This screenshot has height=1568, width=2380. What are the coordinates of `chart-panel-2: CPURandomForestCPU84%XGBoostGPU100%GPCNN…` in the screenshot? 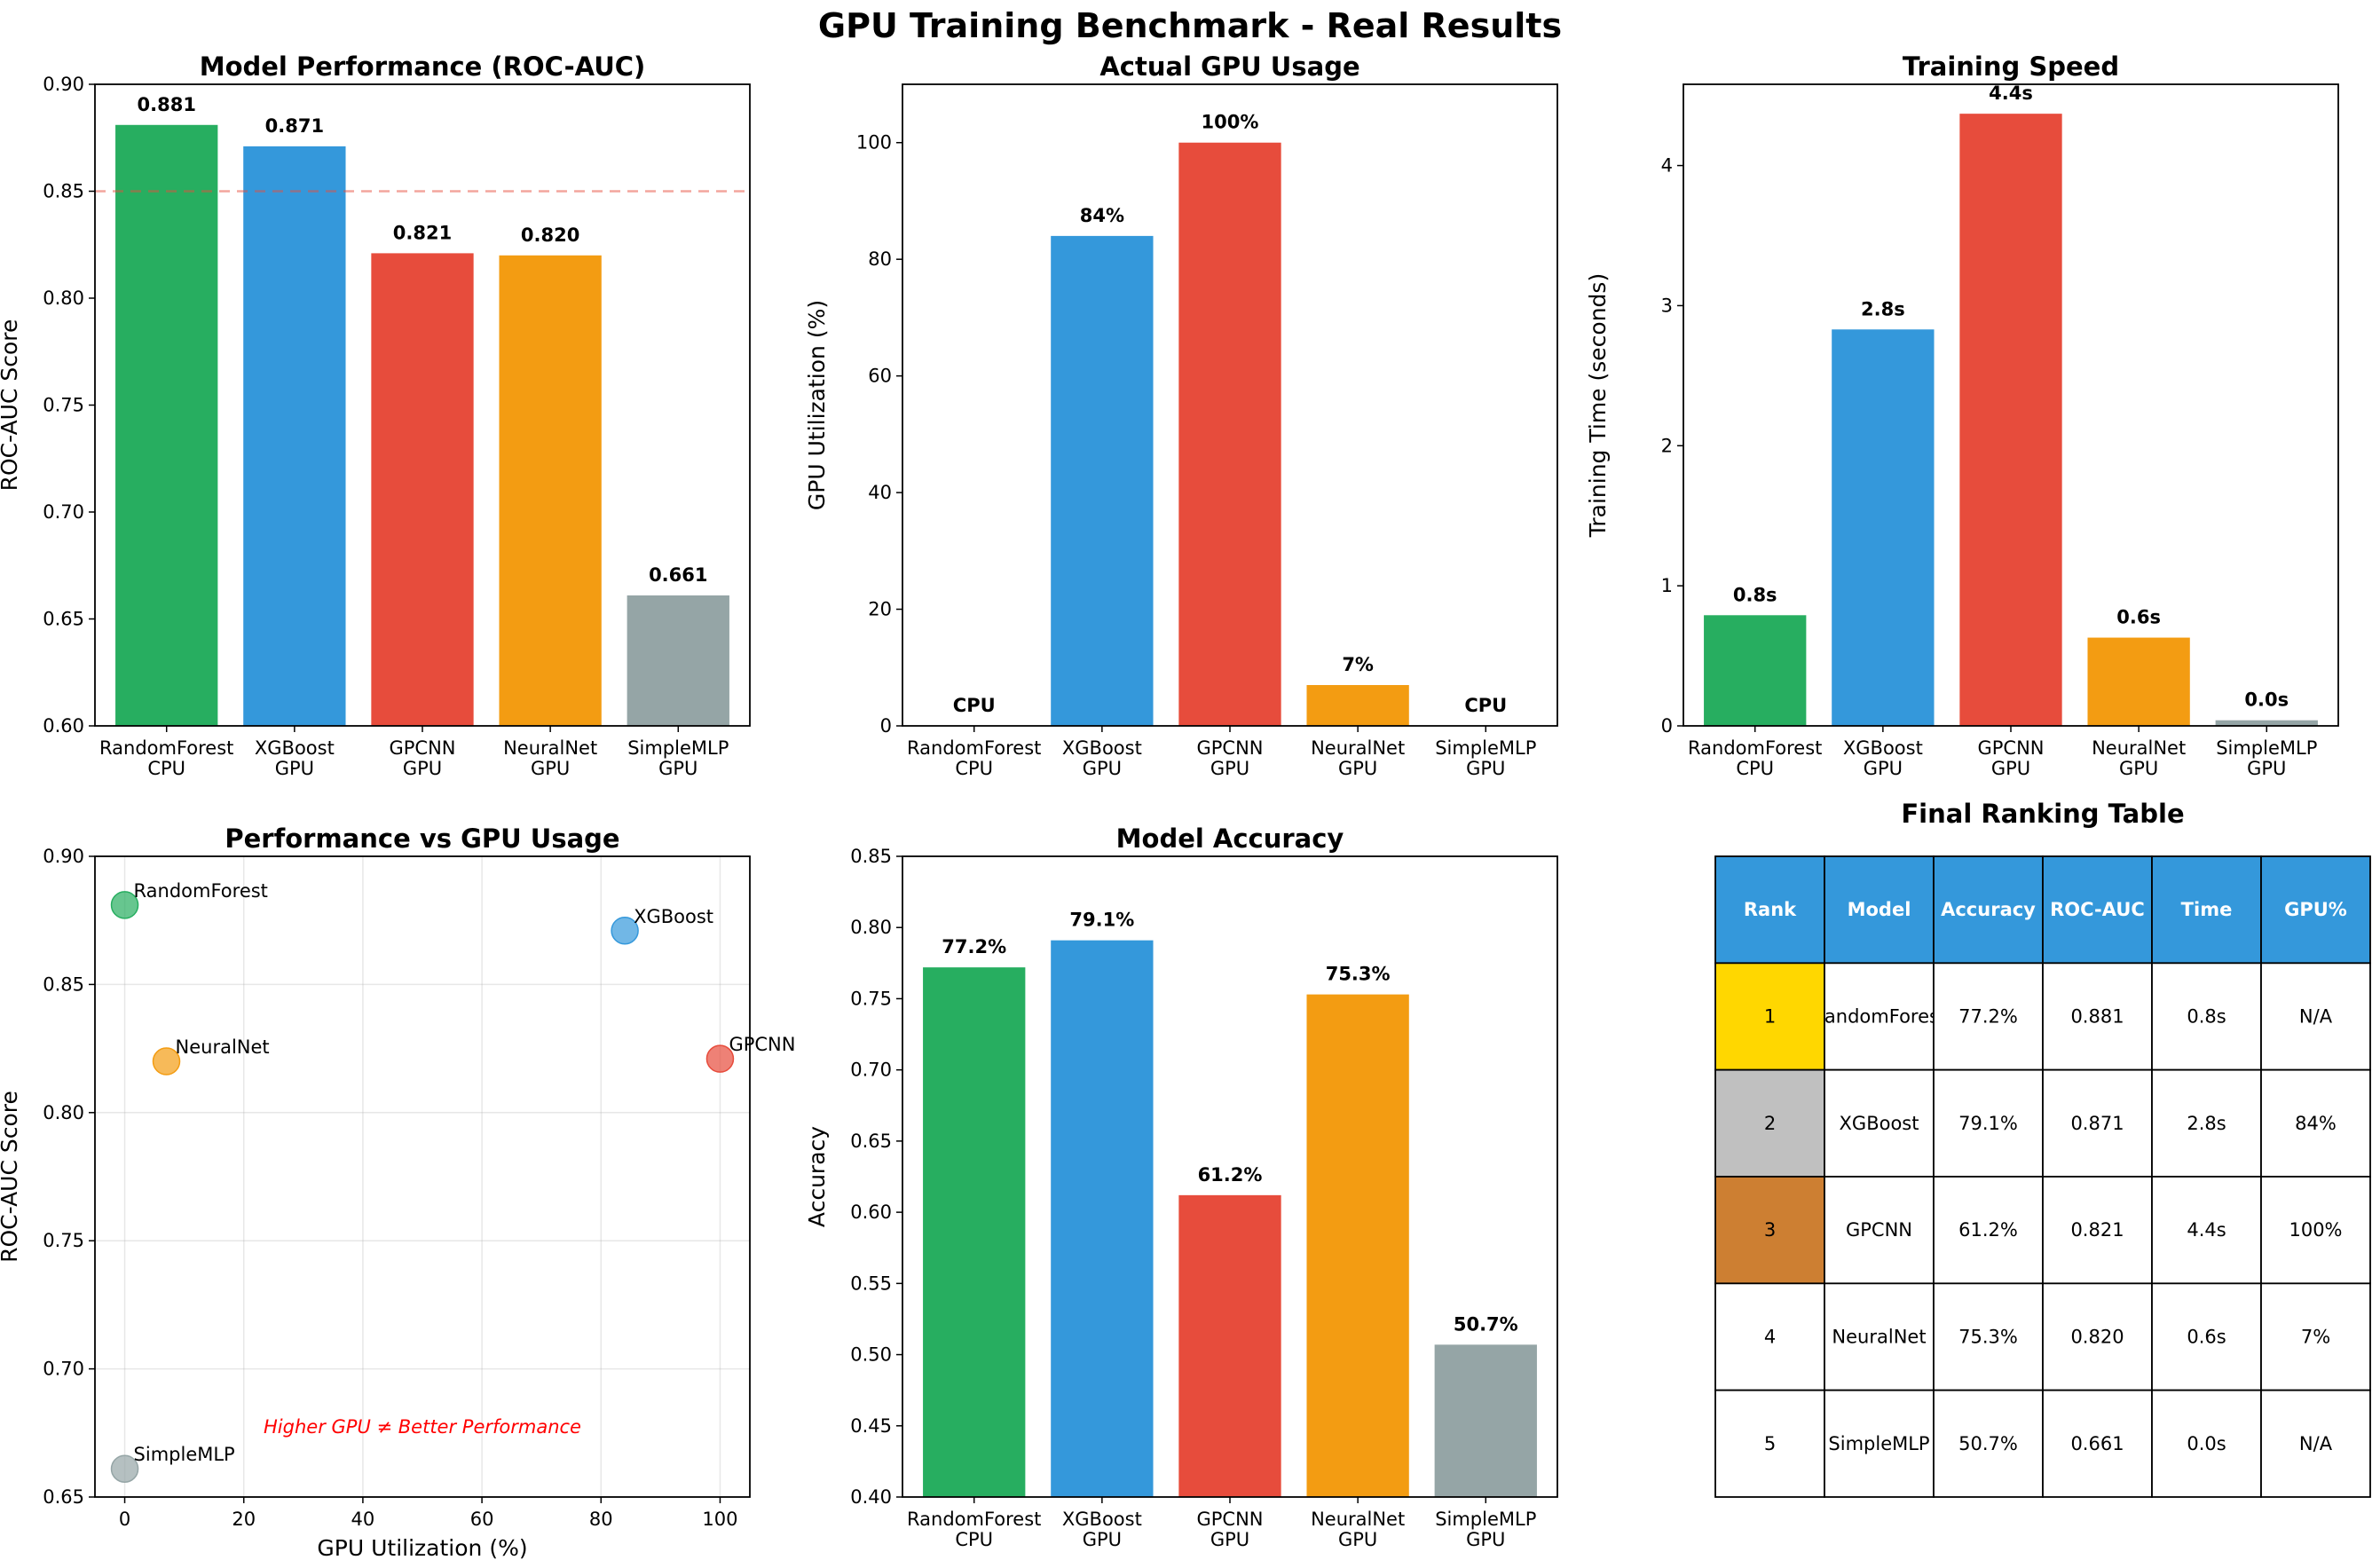 It's located at (1181, 415).